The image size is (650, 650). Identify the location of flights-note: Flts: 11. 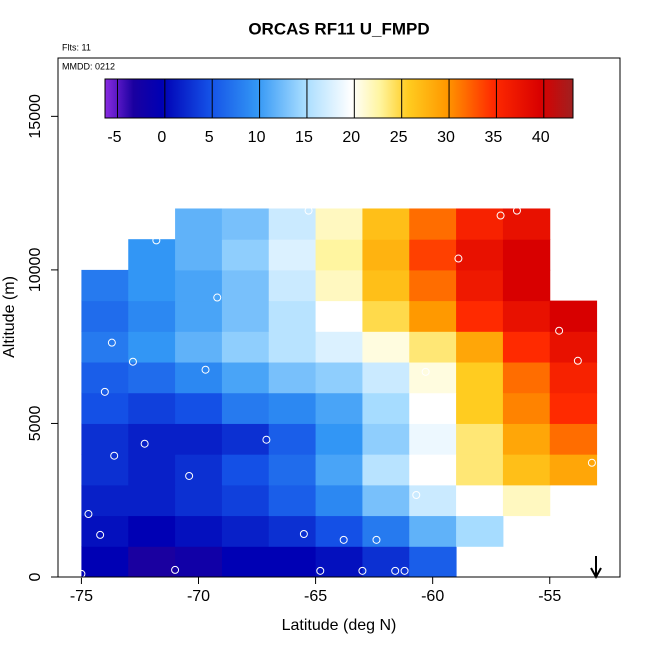
(76, 47).